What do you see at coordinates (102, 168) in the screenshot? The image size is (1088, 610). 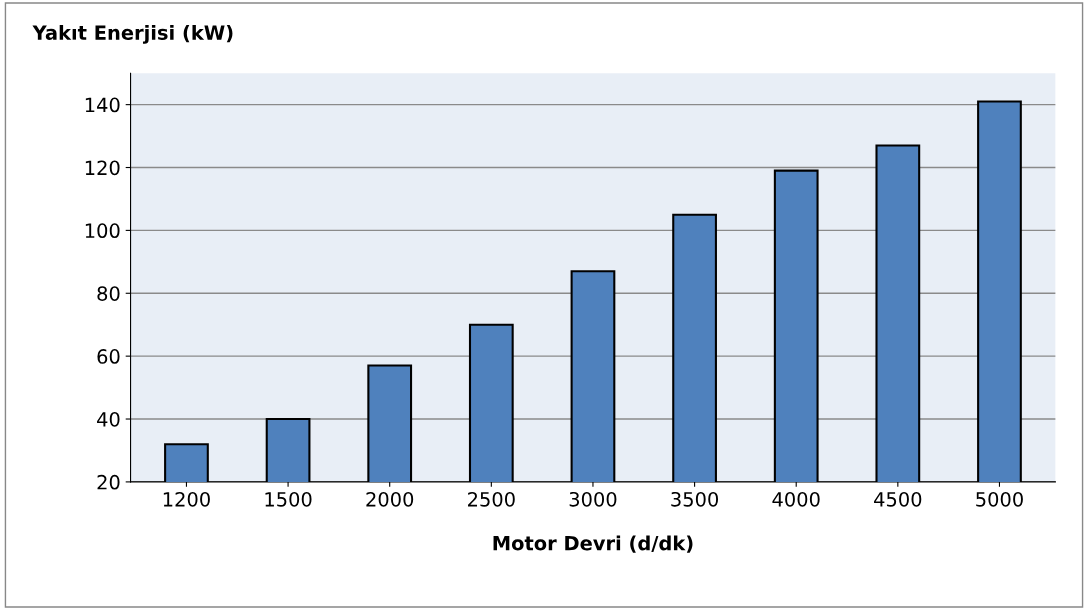 I see `y-tick-label: 120` at bounding box center [102, 168].